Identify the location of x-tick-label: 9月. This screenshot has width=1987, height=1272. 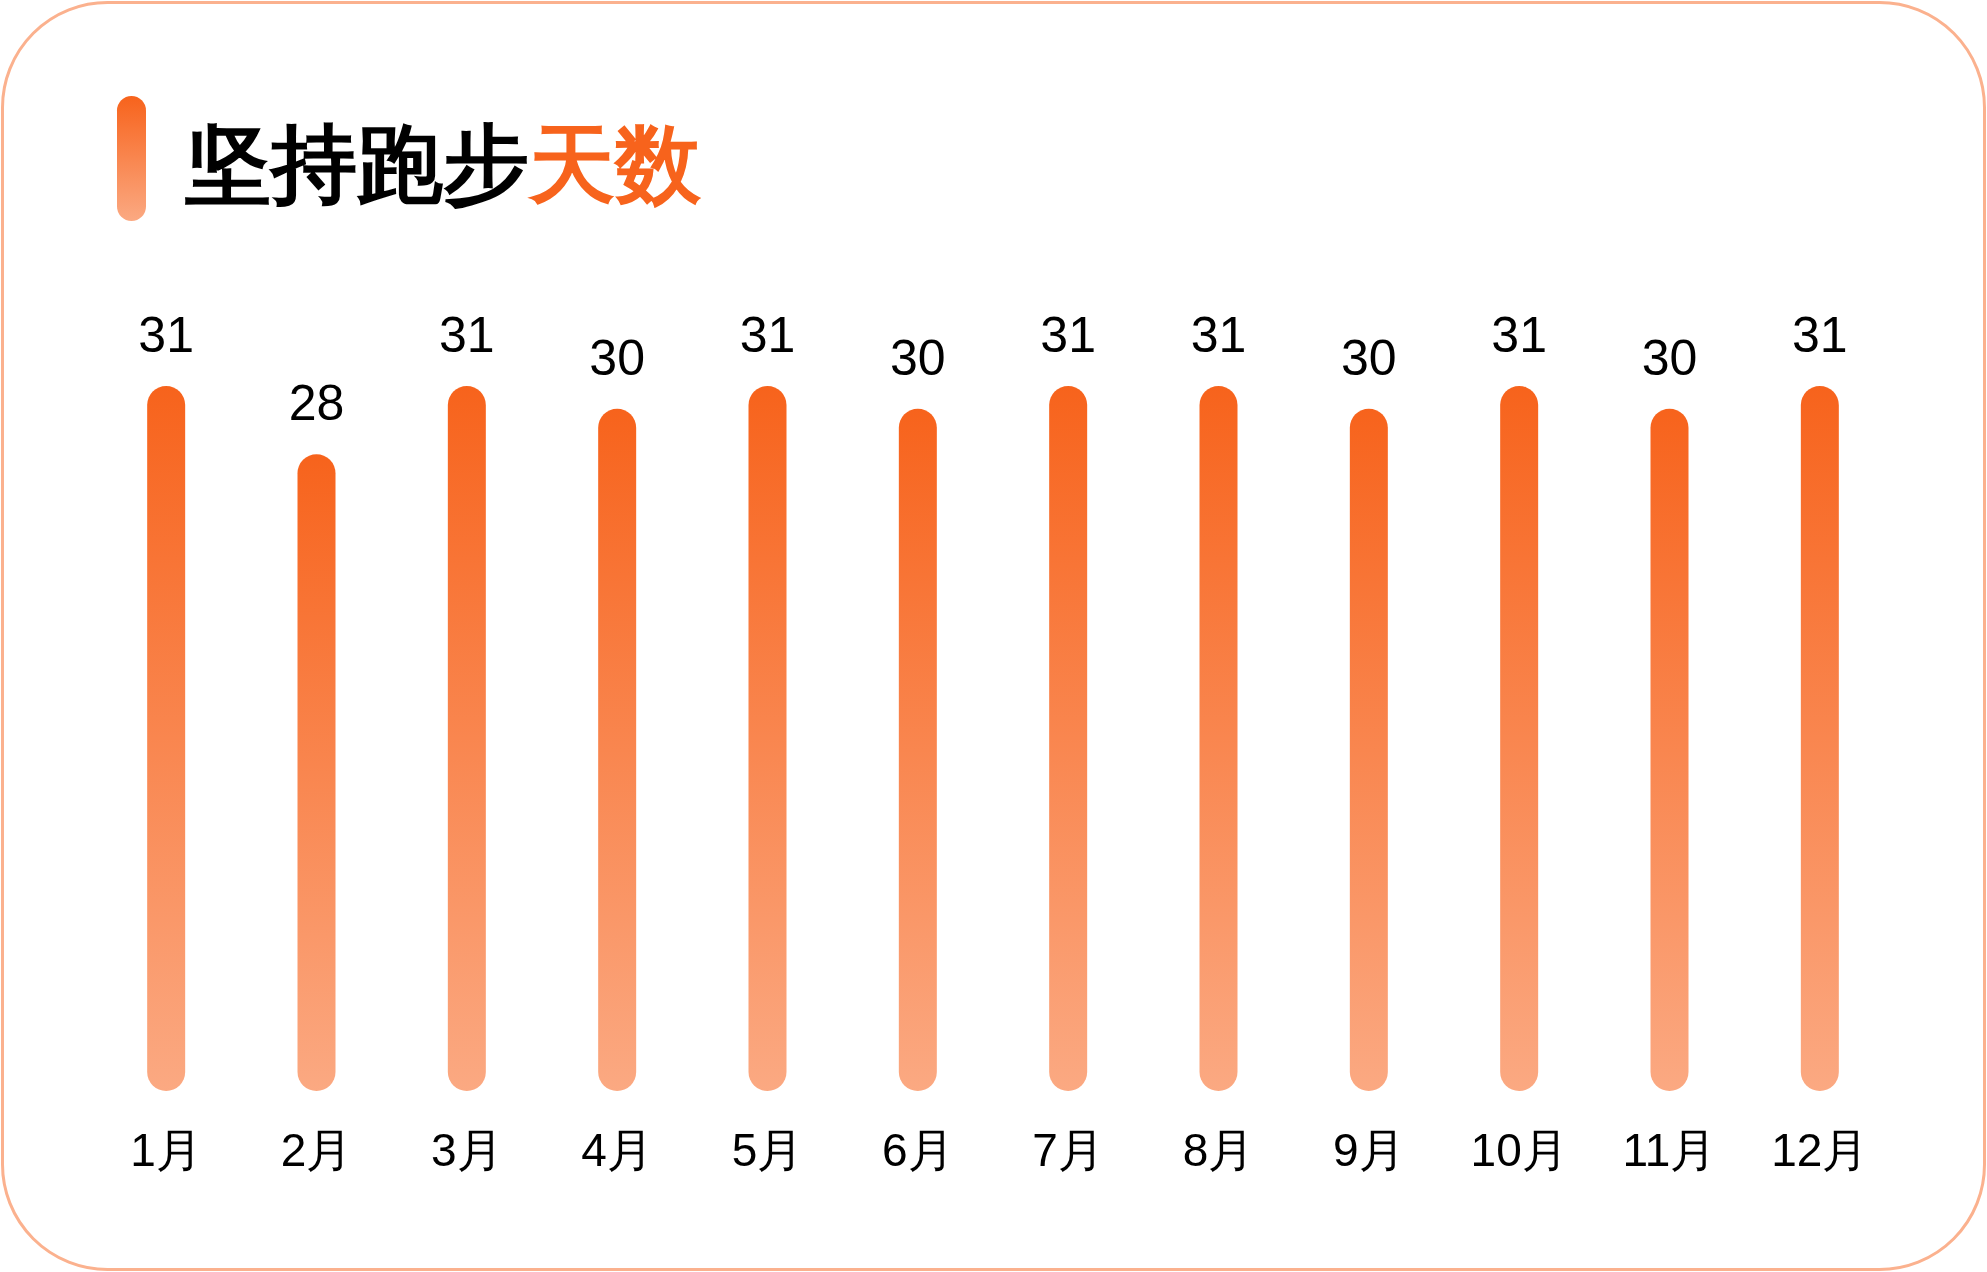
(1369, 1150).